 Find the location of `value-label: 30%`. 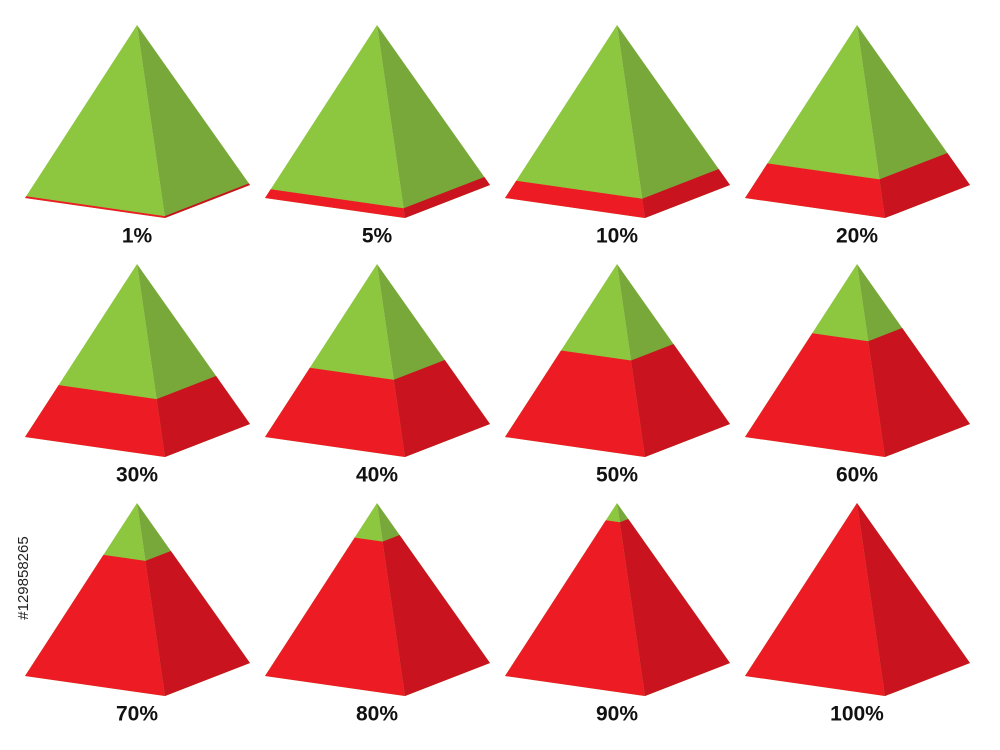

value-label: 30% is located at coordinates (137, 475).